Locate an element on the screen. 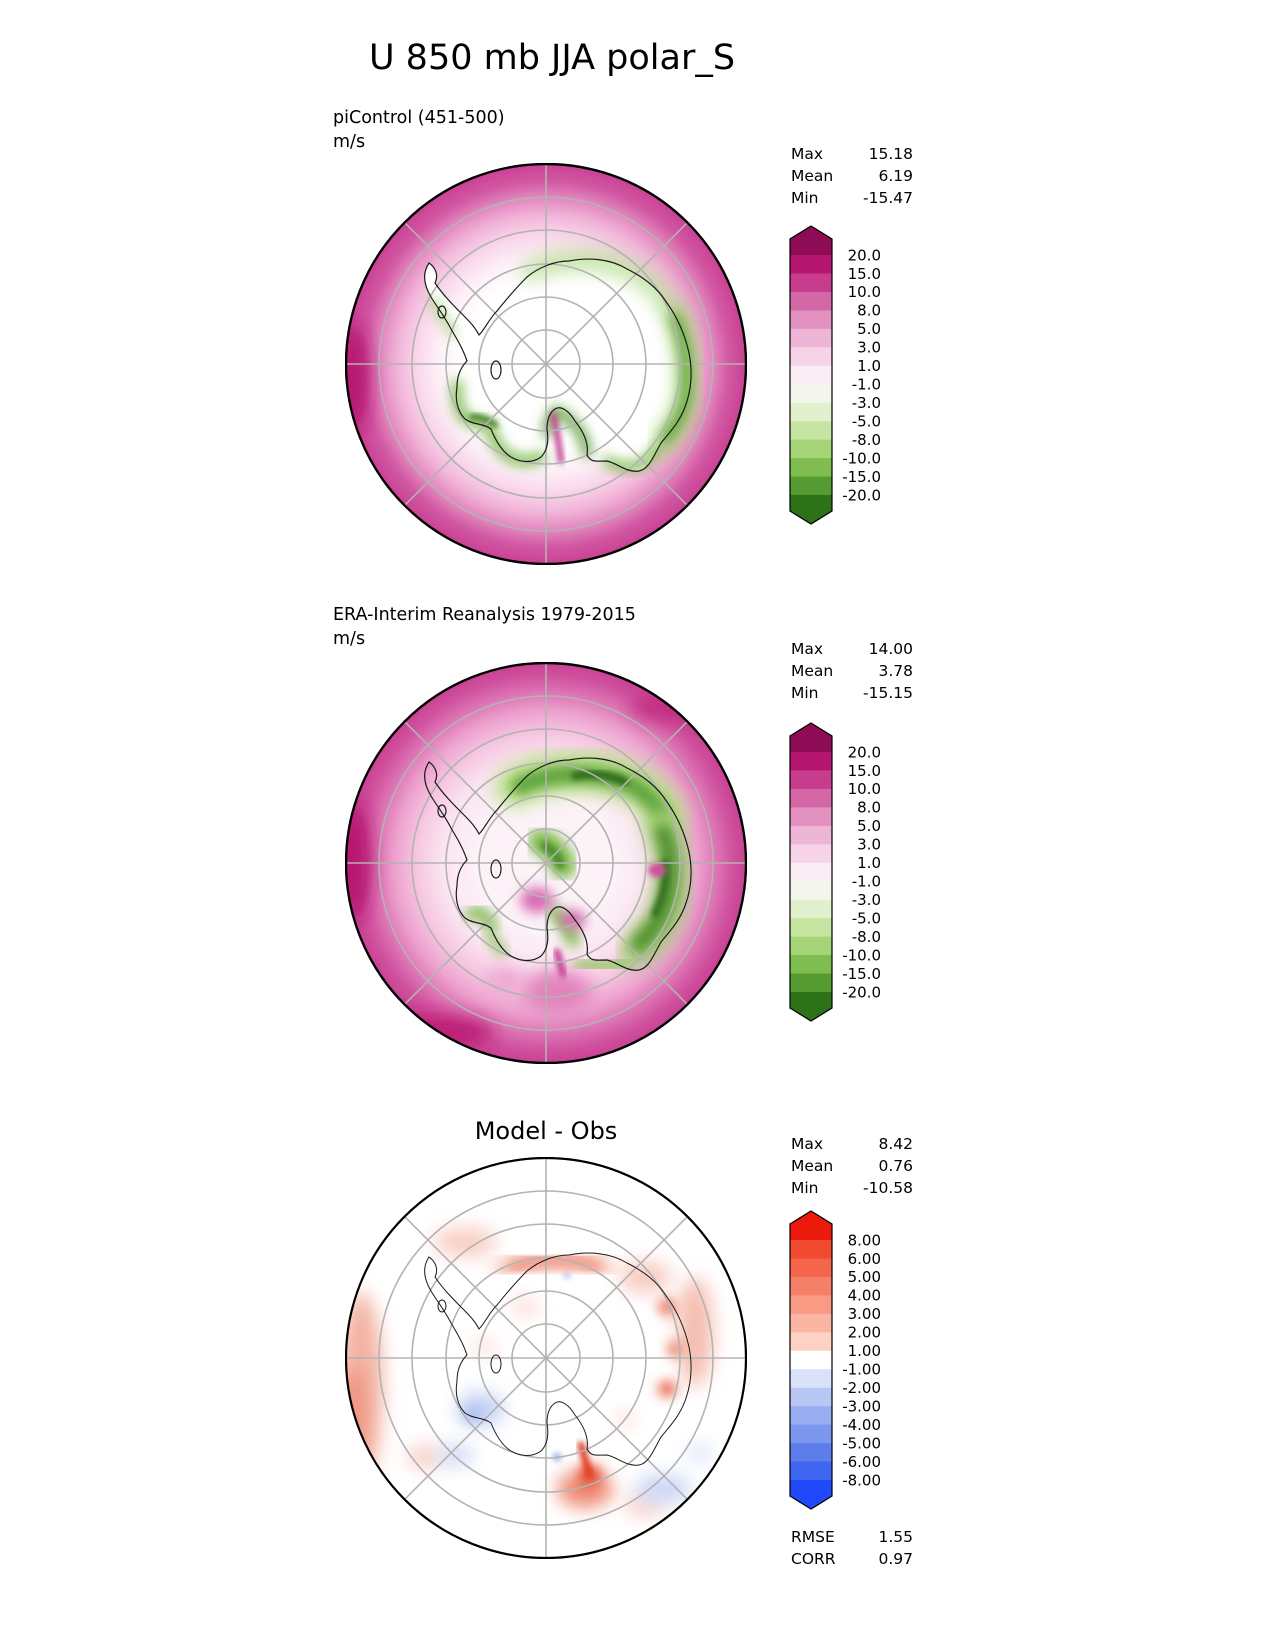  stat-value: 3.78 is located at coordinates (895, 670).